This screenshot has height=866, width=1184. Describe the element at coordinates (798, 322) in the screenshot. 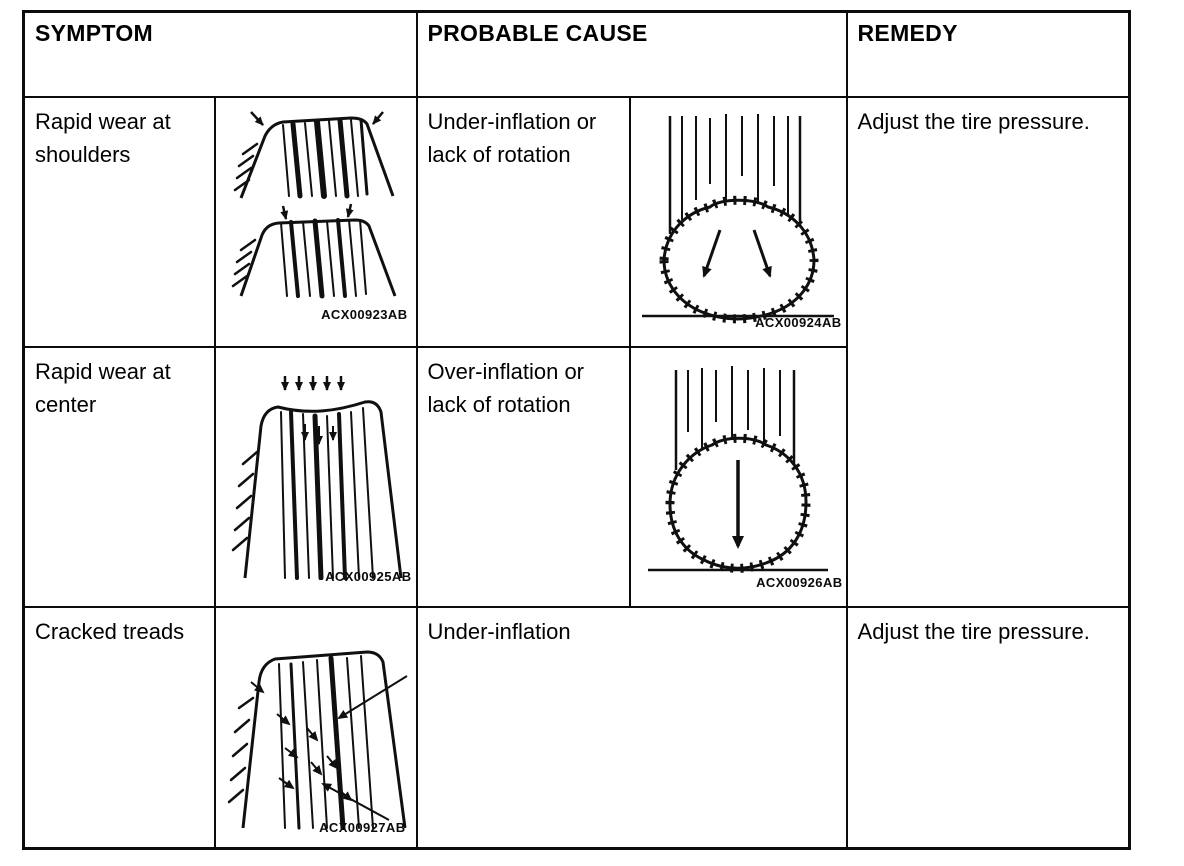

I see `figure-label: ACX00924AB` at that location.